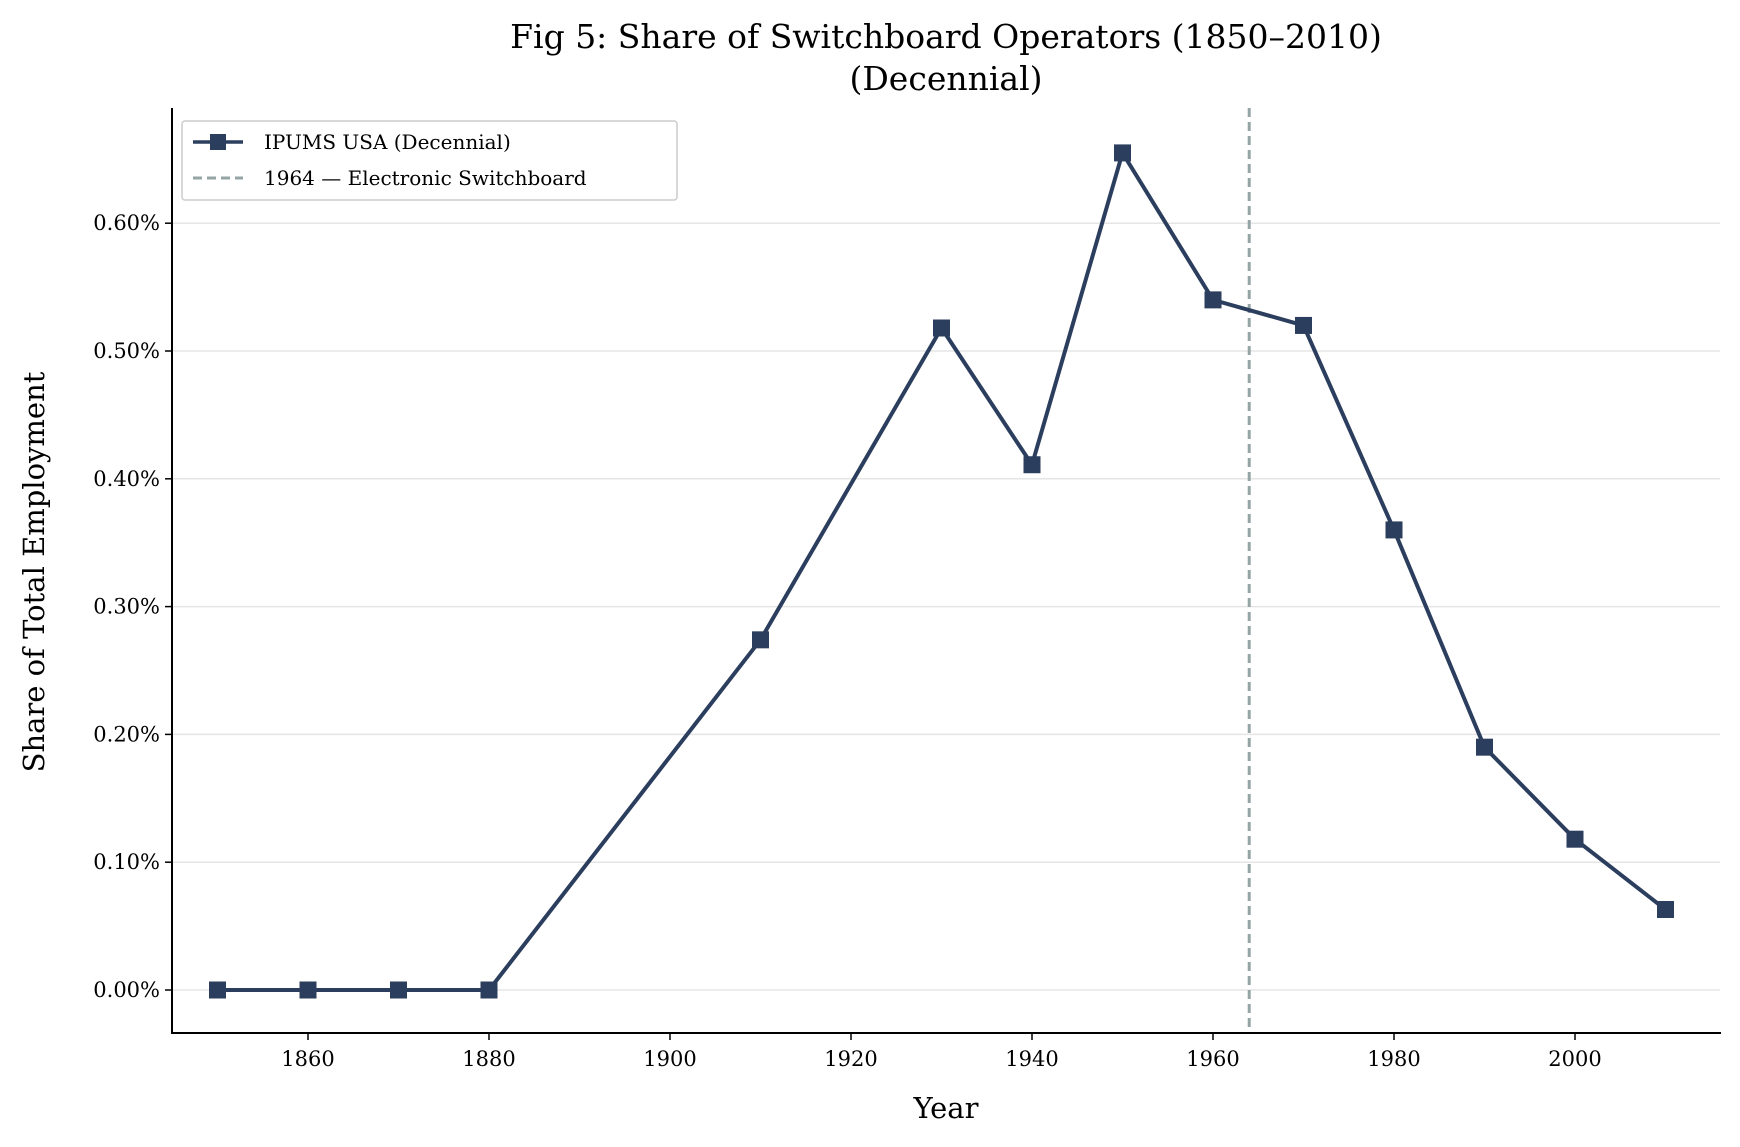 The image size is (1740, 1147). Describe the element at coordinates (488, 1059) in the screenshot. I see `x-tick-label: 1880` at that location.